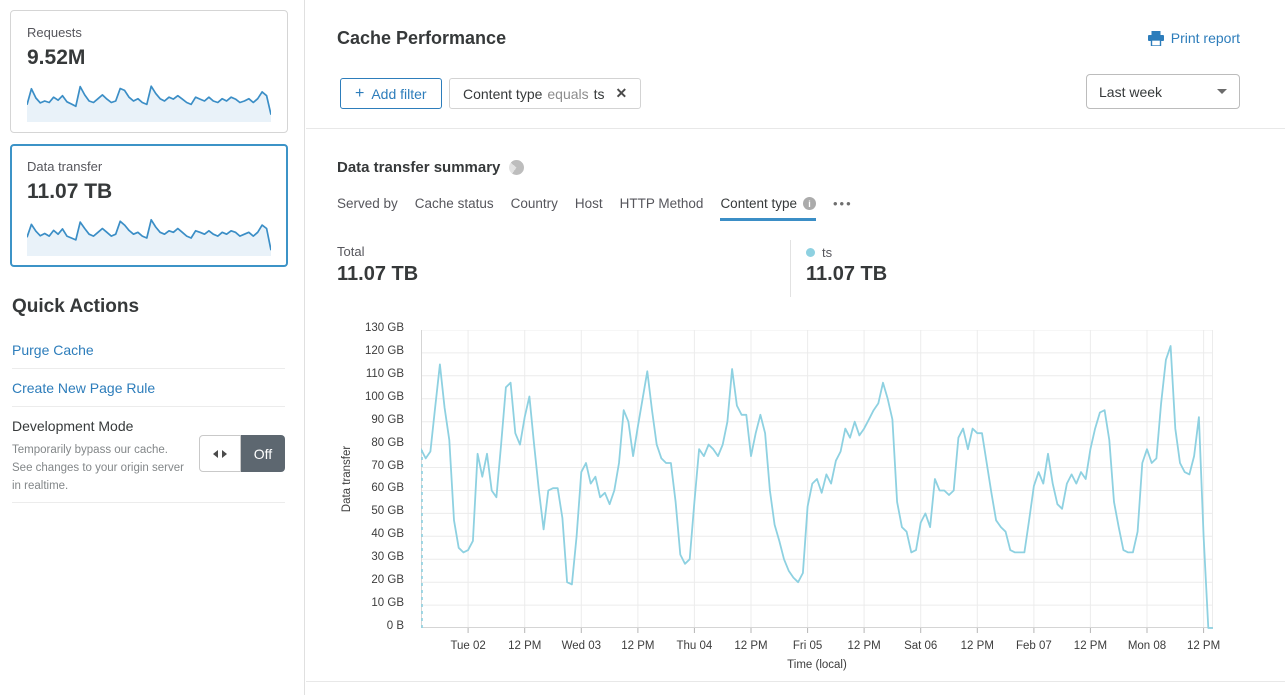 The width and height of the screenshot is (1285, 695). I want to click on tab-served-by: Served by, so click(367, 208).